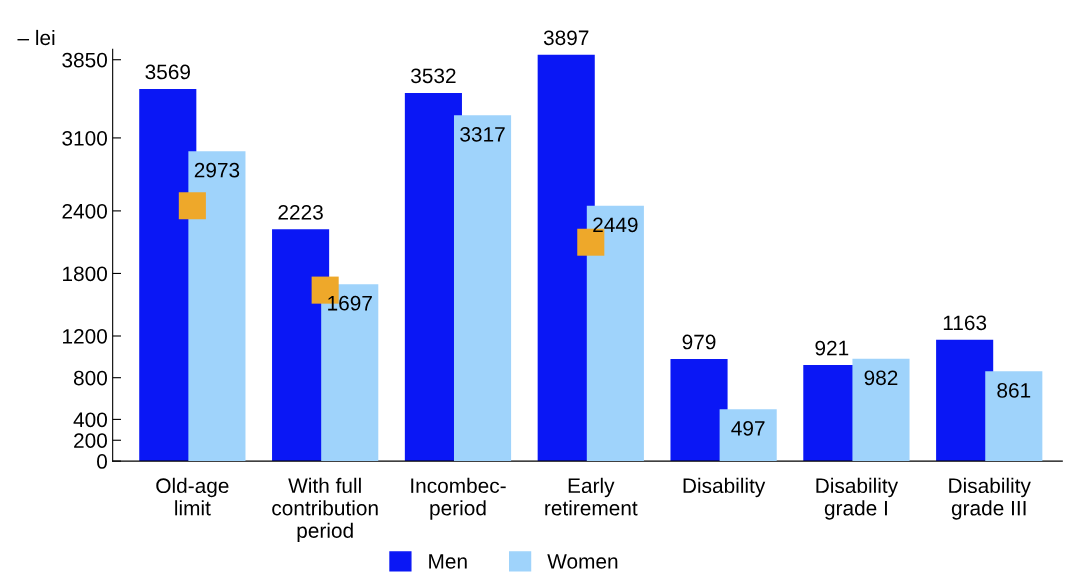  Describe the element at coordinates (433, 76) in the screenshot. I see `data-label: 3532` at that location.